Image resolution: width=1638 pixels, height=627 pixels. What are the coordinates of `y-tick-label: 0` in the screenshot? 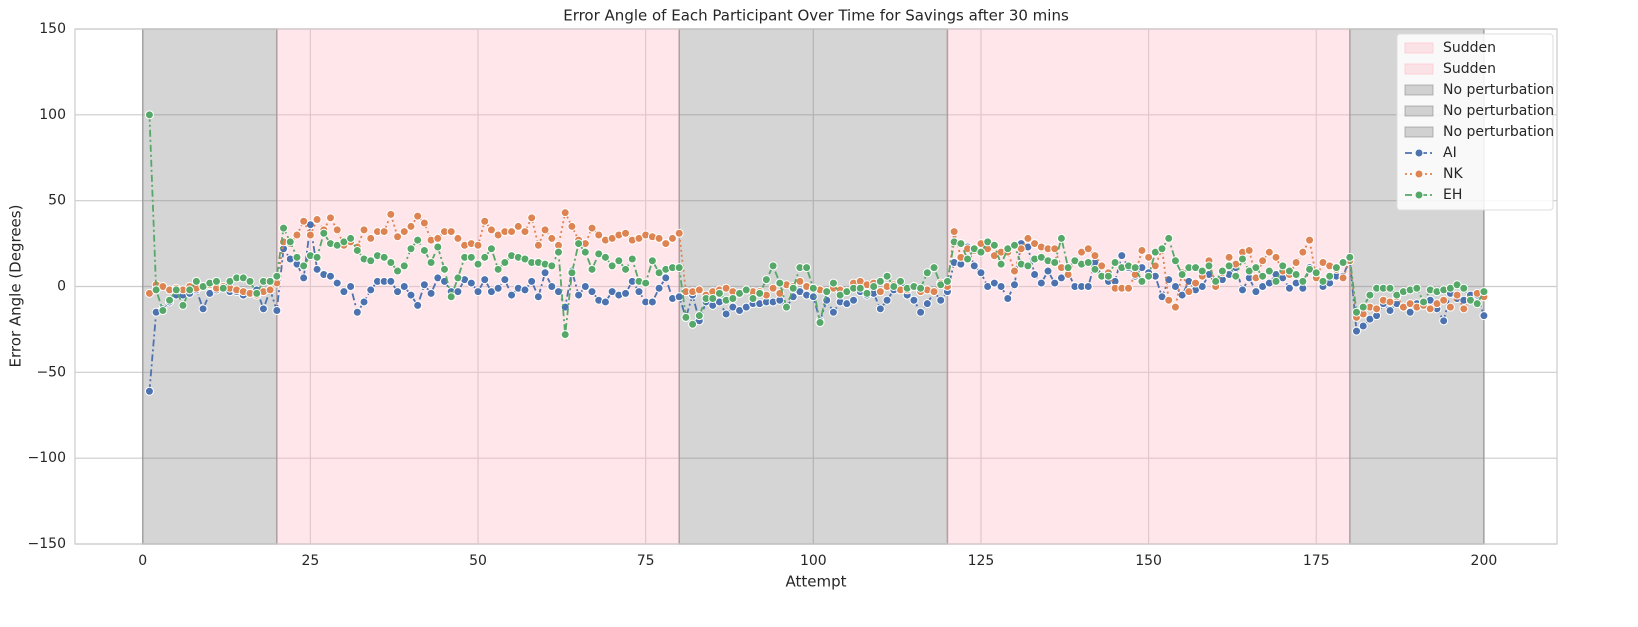 It's located at (61, 287).